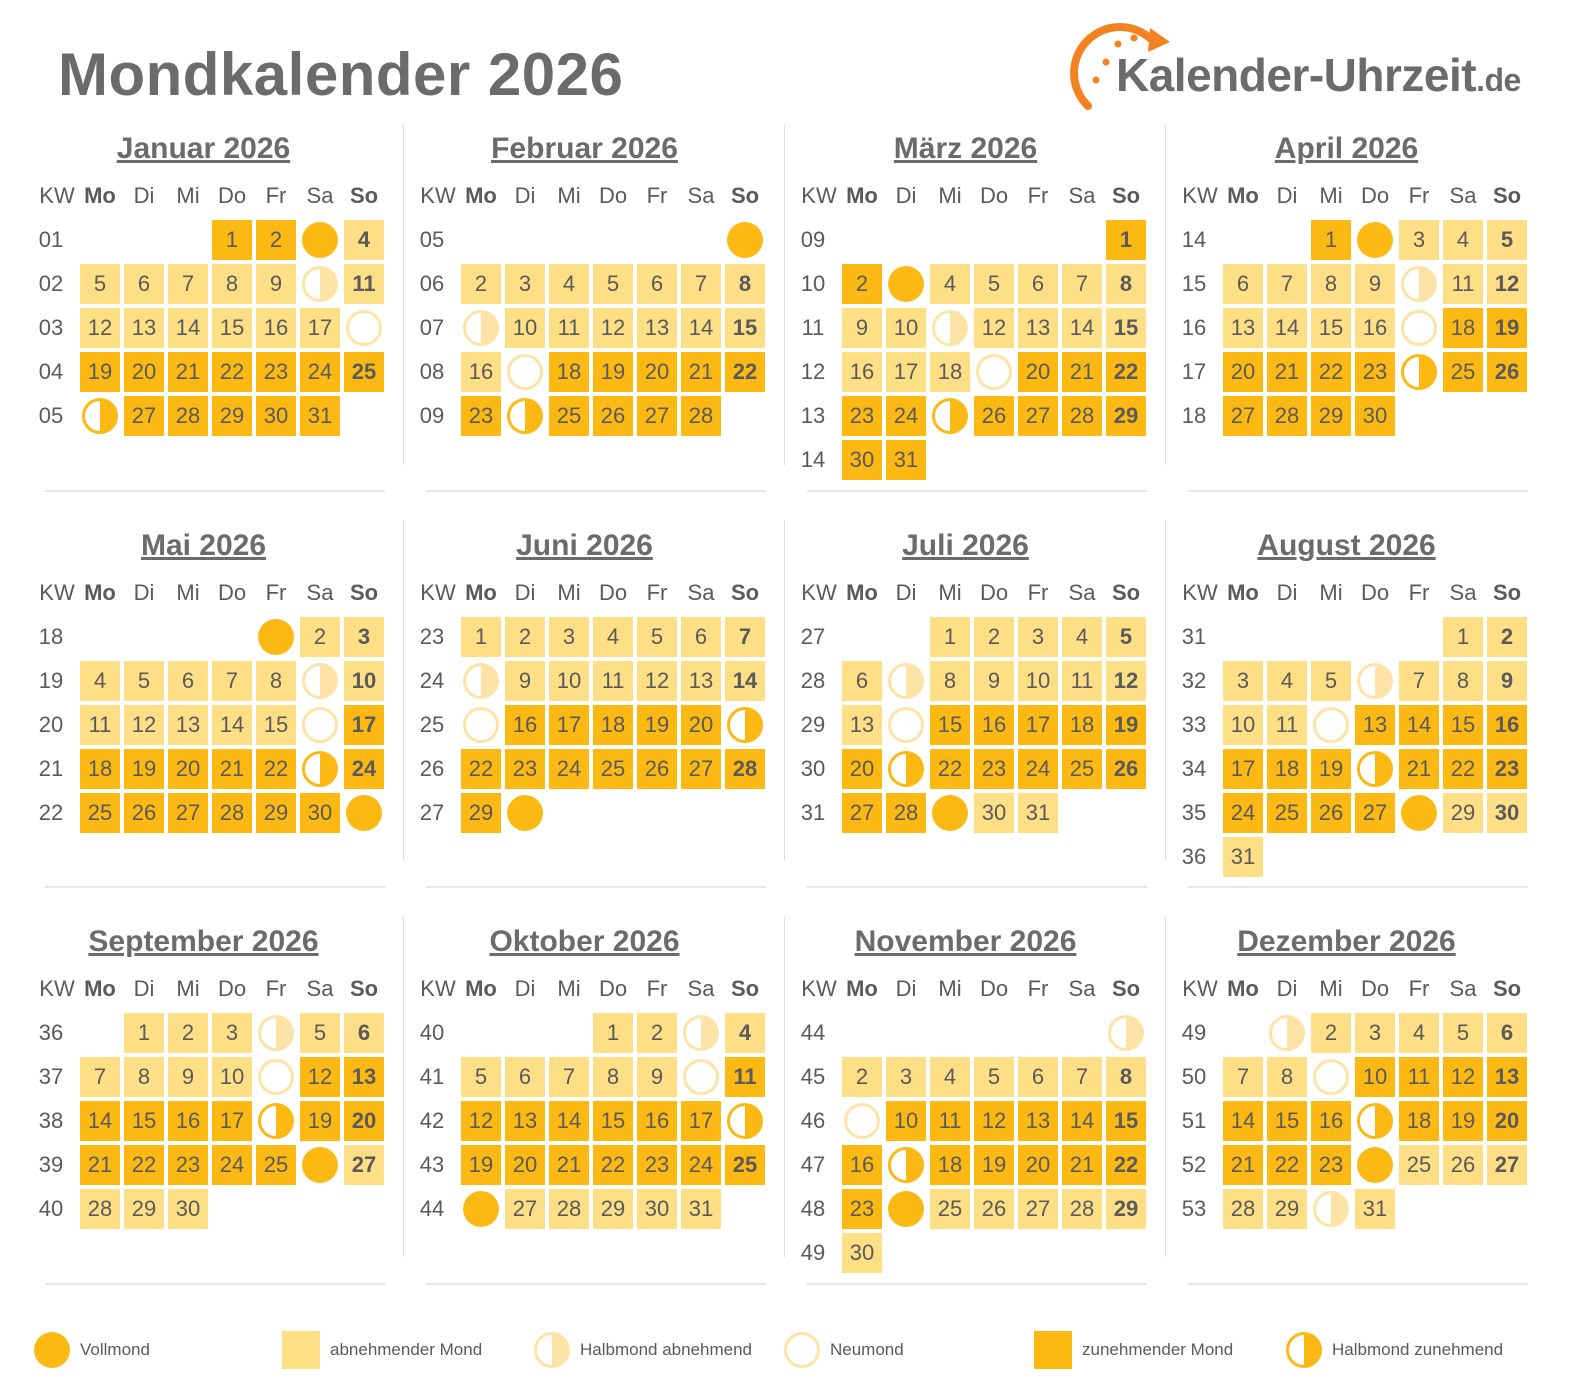 This screenshot has height=1398, width=1572. What do you see at coordinates (1287, 328) in the screenshot?
I see `day-cell: 14` at bounding box center [1287, 328].